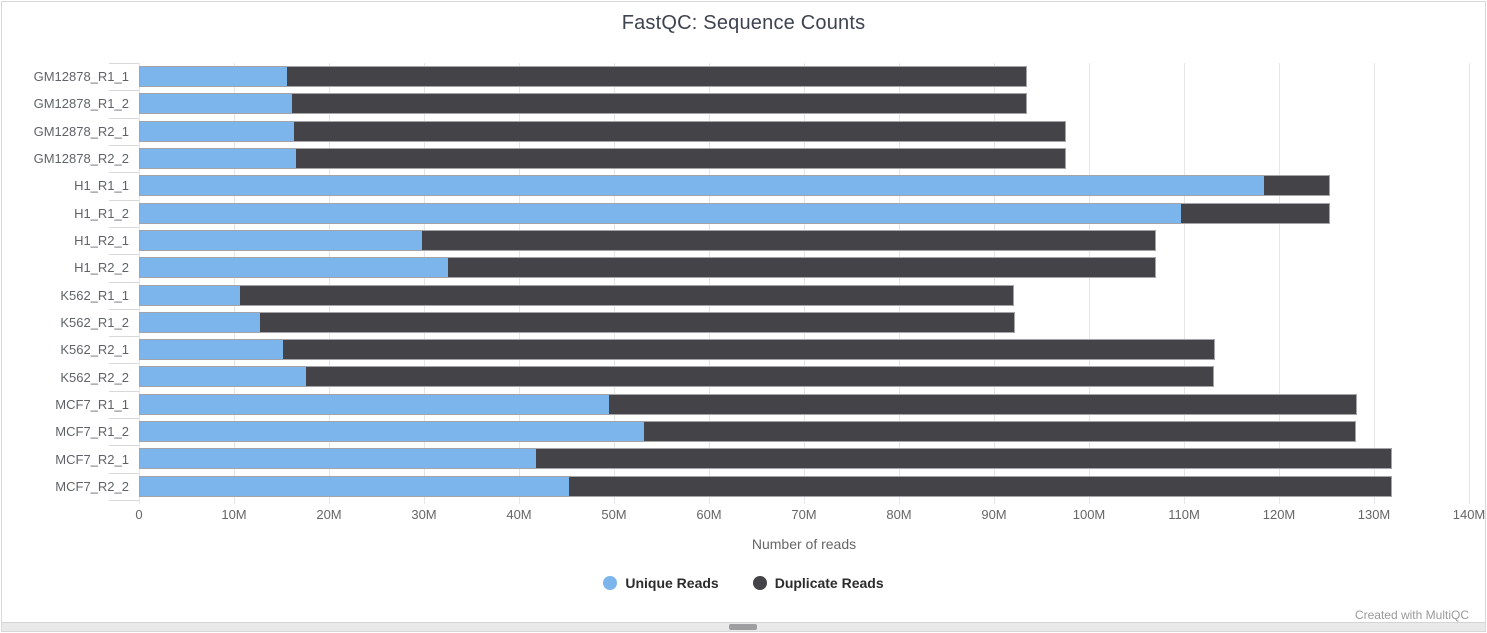 The image size is (1487, 633). What do you see at coordinates (743, 583) in the screenshot?
I see `legend: Unique Reads Duplicate Reads` at bounding box center [743, 583].